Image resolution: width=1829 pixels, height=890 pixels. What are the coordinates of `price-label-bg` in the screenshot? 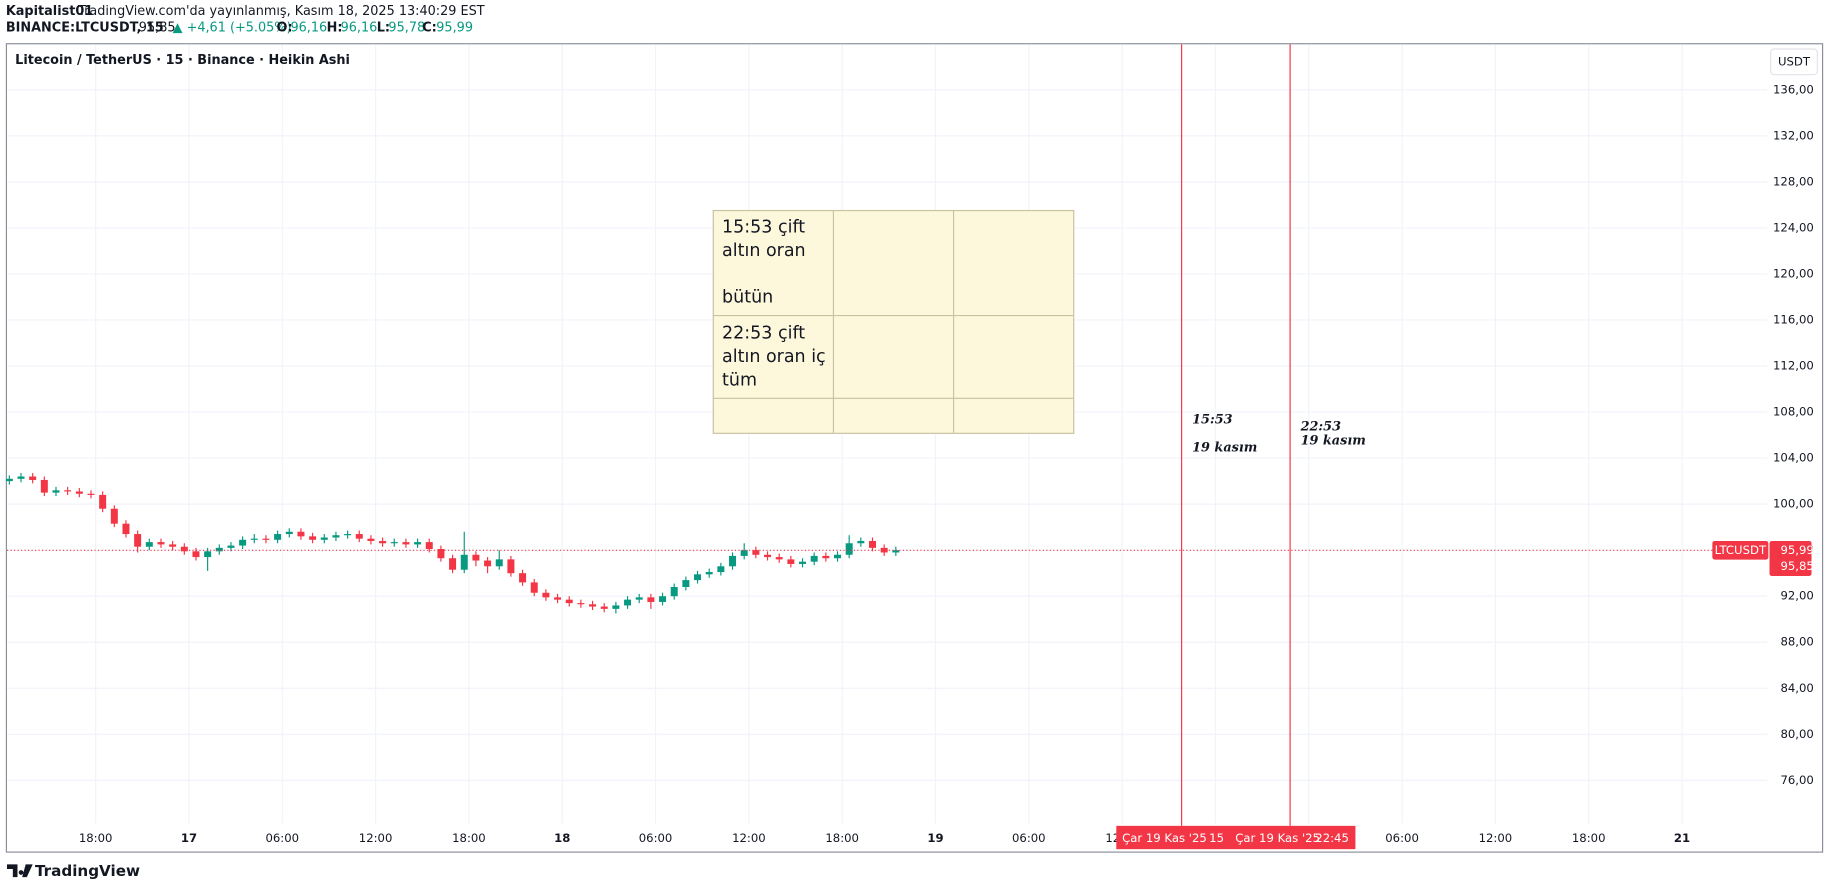 It's located at (1790, 558).